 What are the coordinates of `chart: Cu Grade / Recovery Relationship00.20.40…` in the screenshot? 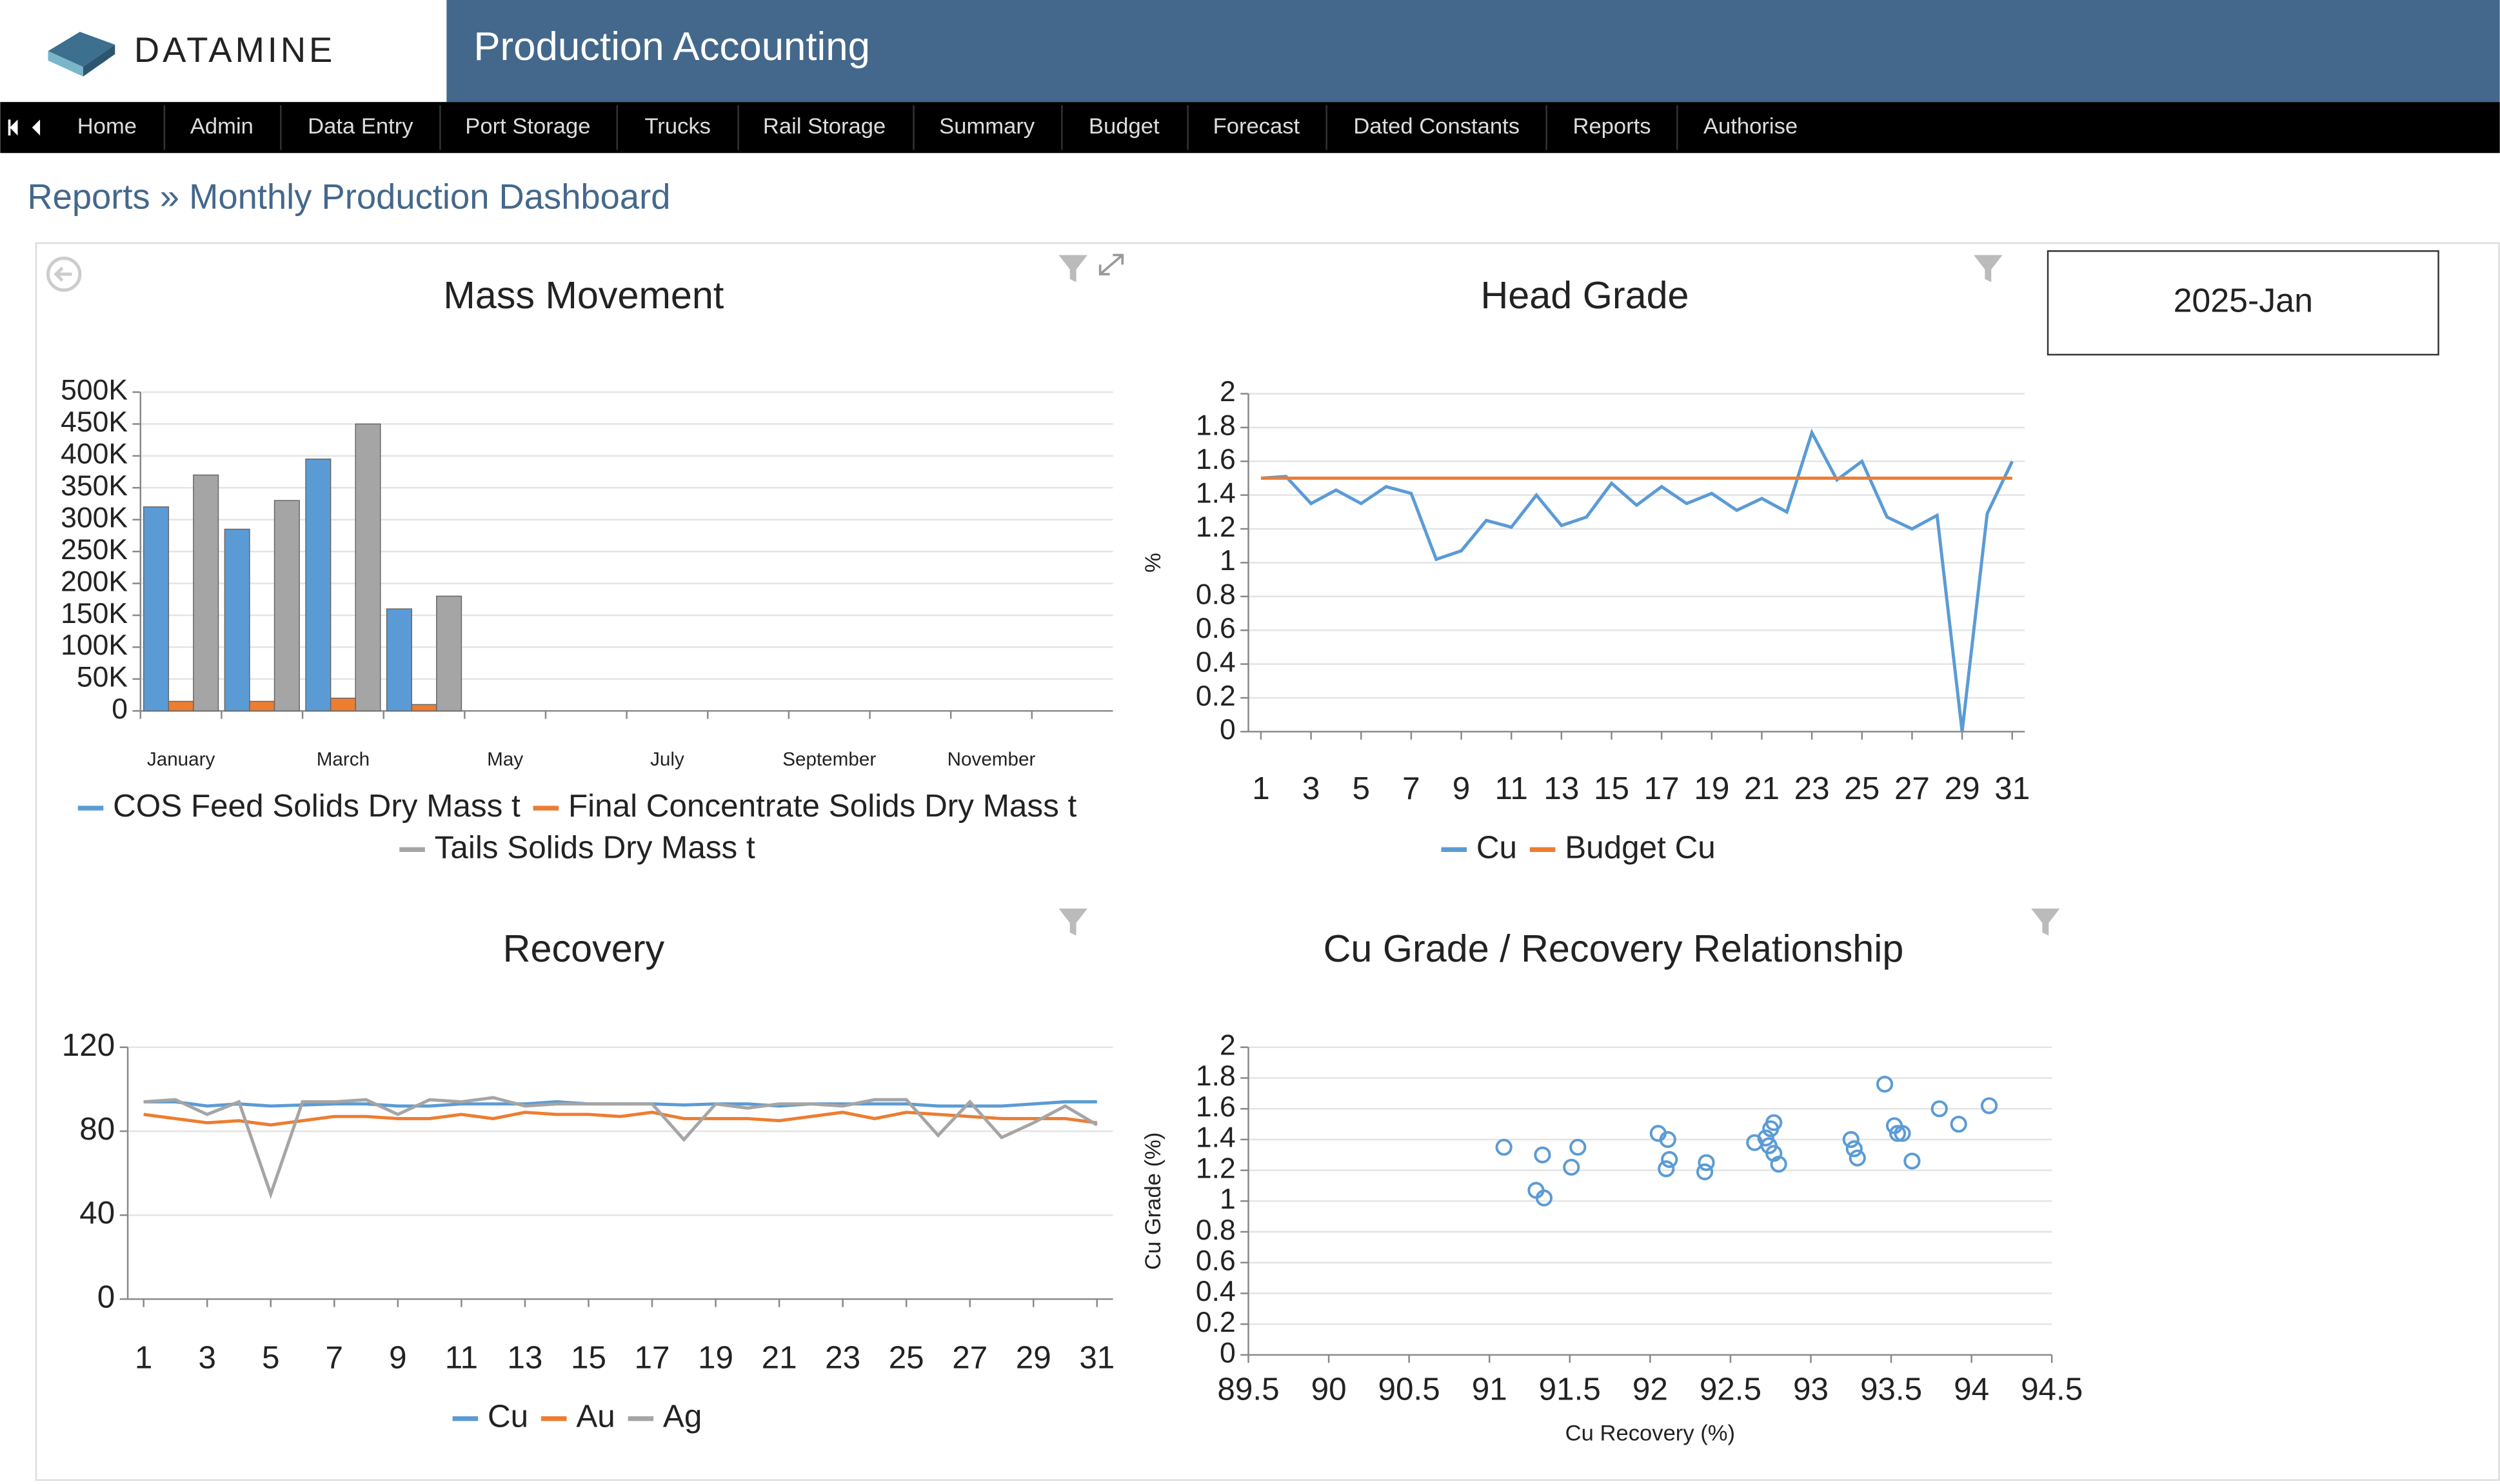 It's located at (1612, 1186).